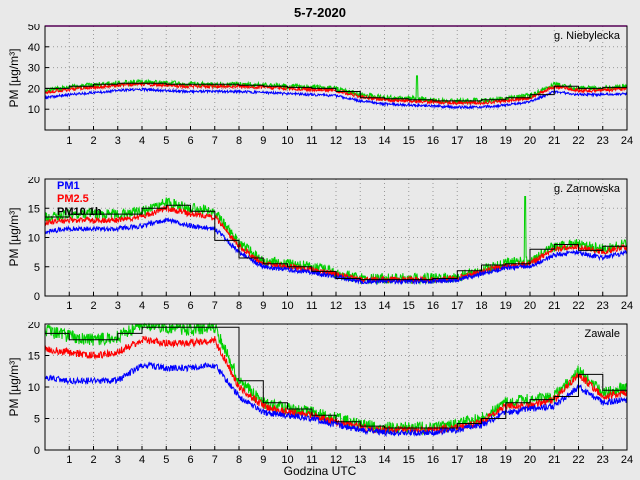  What do you see at coordinates (586, 189) in the screenshot?
I see `station-label-zarnowska: g. Zarnowska` at bounding box center [586, 189].